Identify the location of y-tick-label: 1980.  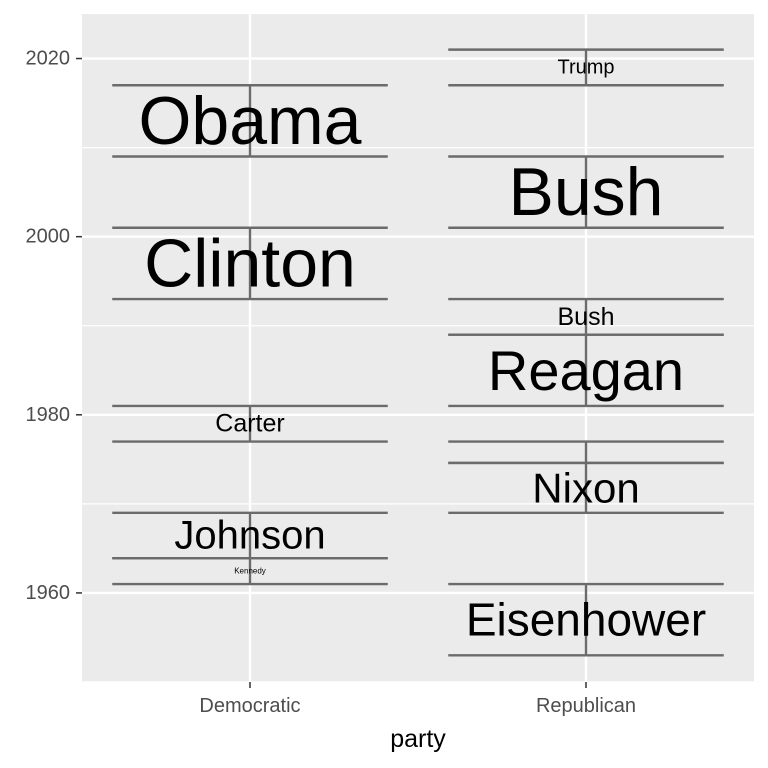
(48, 415).